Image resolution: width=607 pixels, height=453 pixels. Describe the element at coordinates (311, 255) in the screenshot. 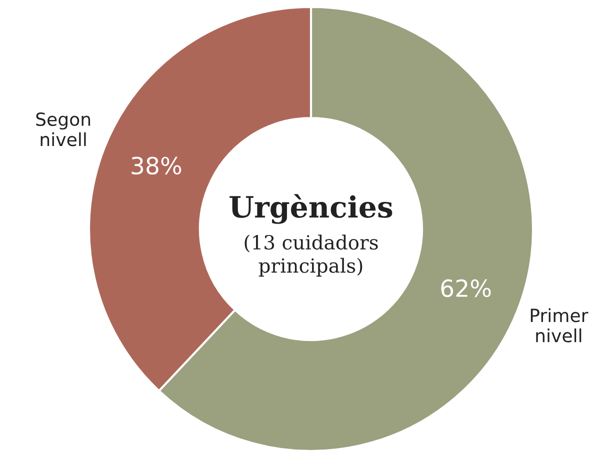

I see `text: (13 cuidadors principals)` at that location.